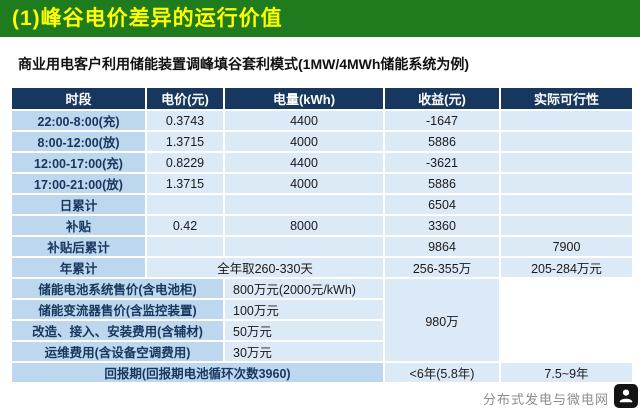 This screenshot has height=415, width=640. I want to click on payback-row: 回报期(回报期电池循环次数3960) <6年(5.8年) 7.5~9年, so click(322, 372).